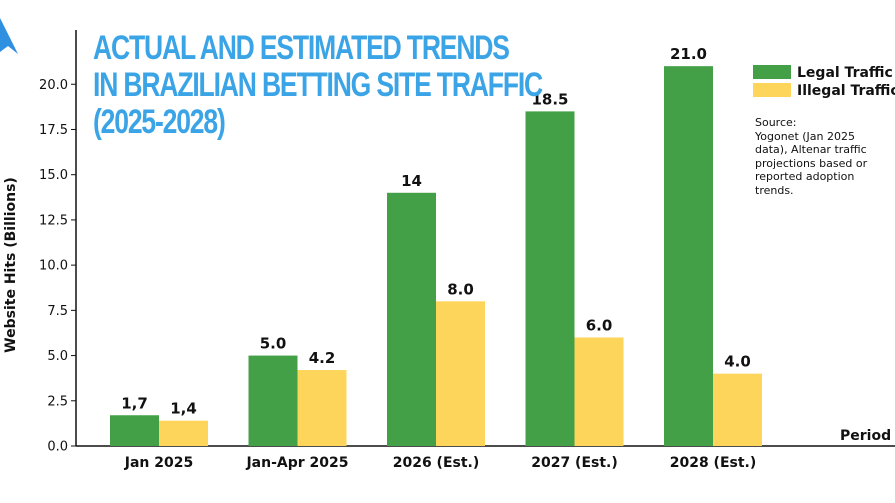 The width and height of the screenshot is (895, 503). Describe the element at coordinates (599, 325) in the screenshot. I see `bar-value-label: 6.0` at that location.